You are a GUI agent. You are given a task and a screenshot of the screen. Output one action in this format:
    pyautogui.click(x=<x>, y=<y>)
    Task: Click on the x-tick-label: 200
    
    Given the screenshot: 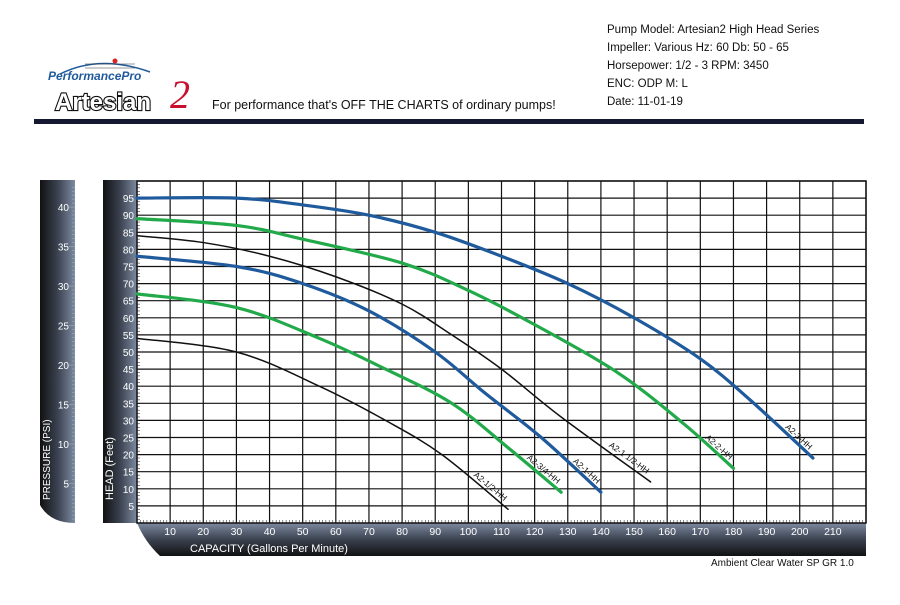 What is the action you would take?
    pyautogui.click(x=800, y=532)
    